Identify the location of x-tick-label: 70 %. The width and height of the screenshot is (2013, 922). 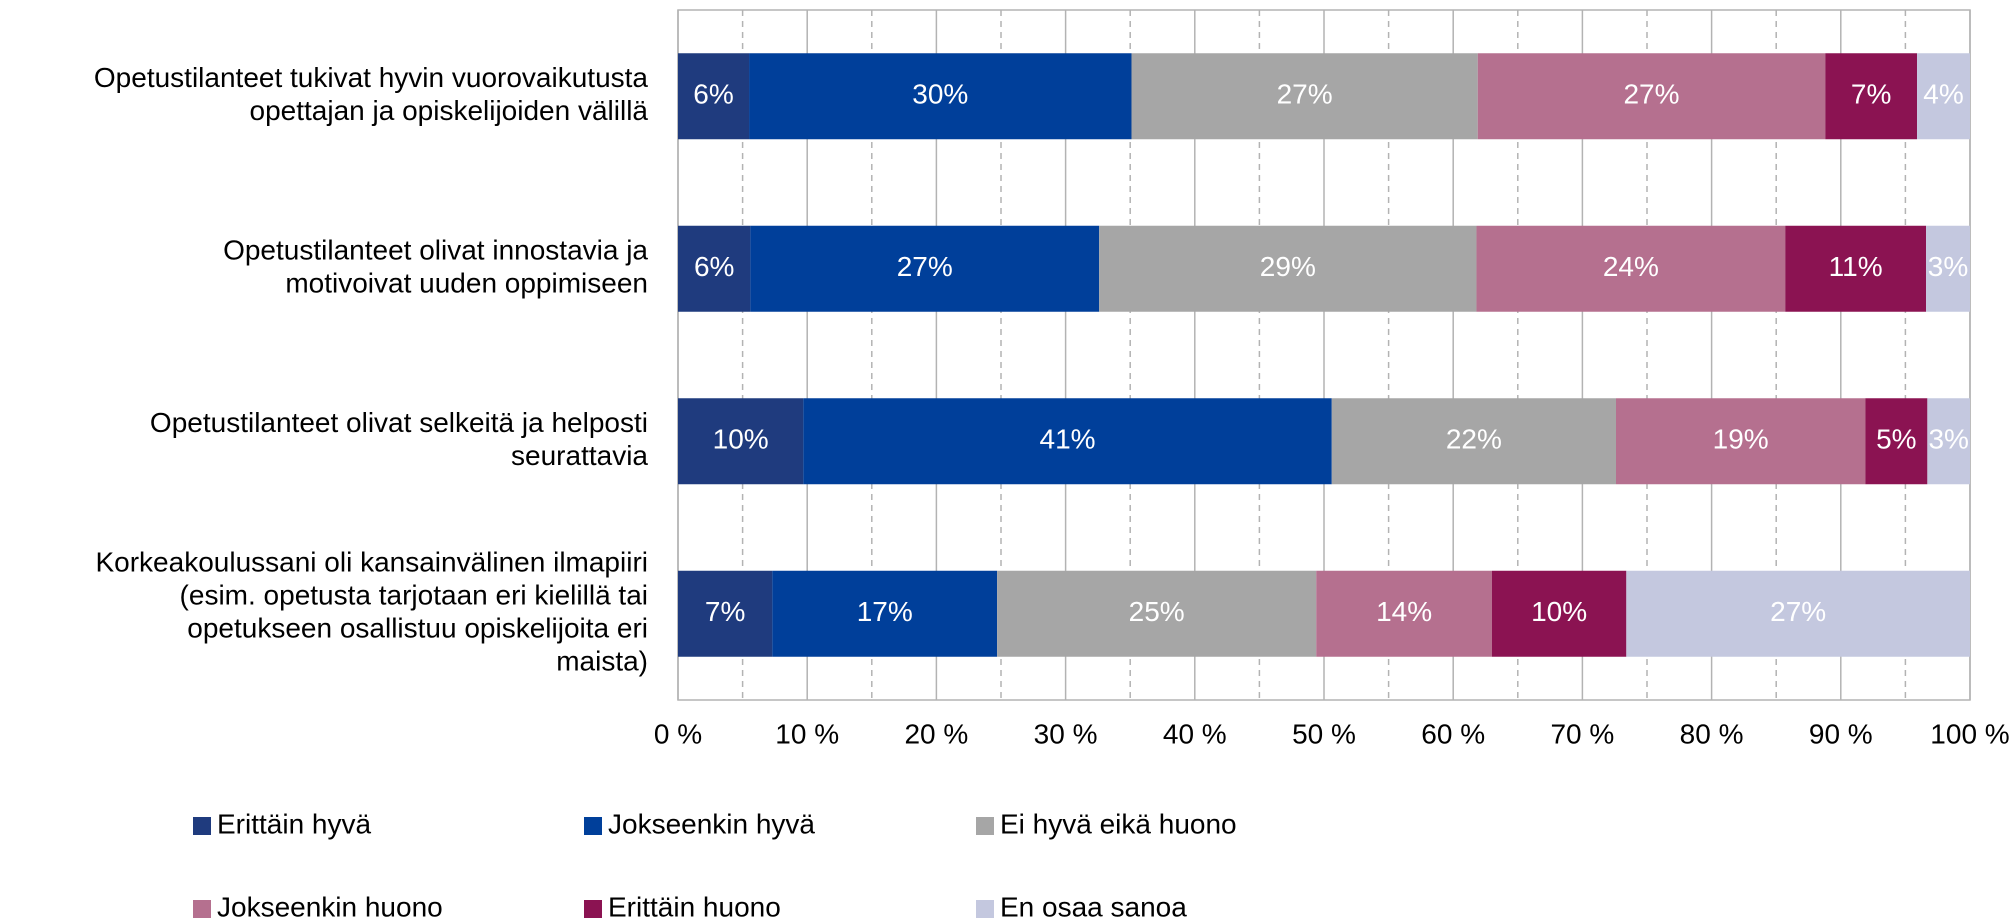
(1582, 733).